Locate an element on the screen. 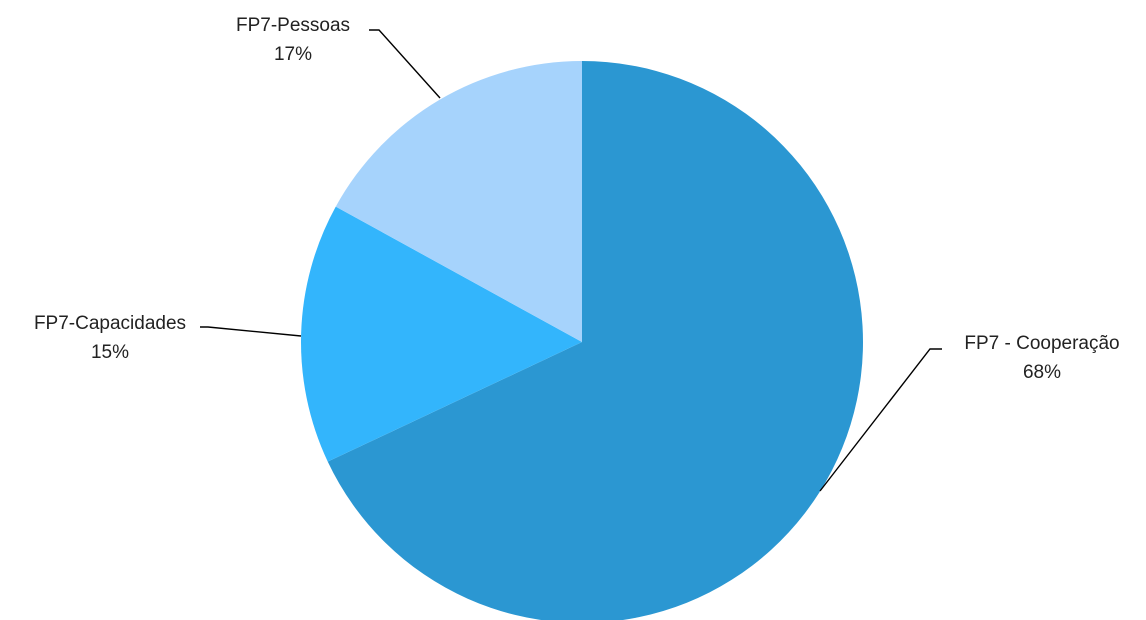 The image size is (1146, 620). slice-label-capacidades-value: 15% is located at coordinates (110, 352).